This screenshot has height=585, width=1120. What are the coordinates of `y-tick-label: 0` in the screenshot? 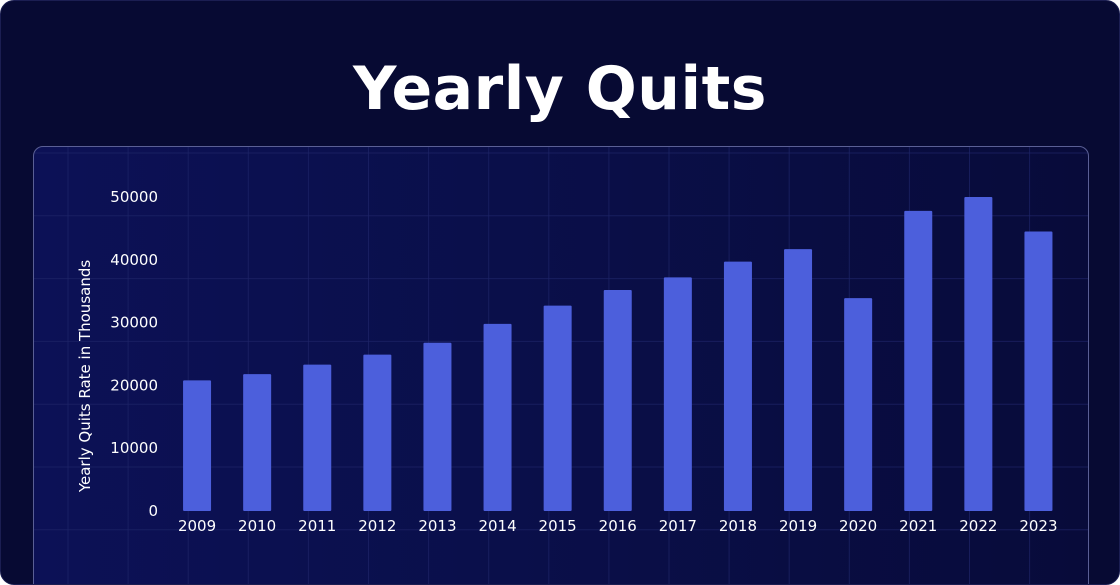 It's located at (153, 511).